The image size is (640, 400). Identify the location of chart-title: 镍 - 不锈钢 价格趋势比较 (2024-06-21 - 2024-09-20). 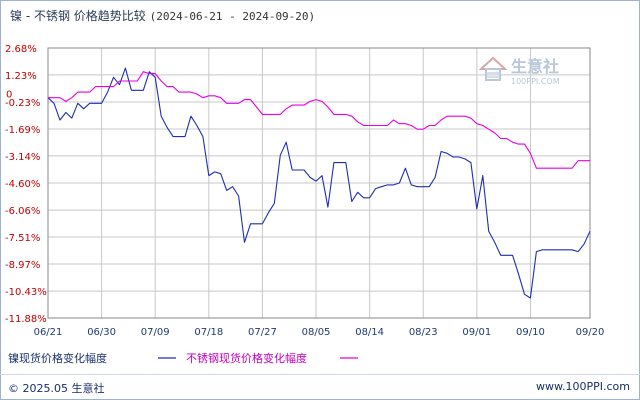
(162, 15).